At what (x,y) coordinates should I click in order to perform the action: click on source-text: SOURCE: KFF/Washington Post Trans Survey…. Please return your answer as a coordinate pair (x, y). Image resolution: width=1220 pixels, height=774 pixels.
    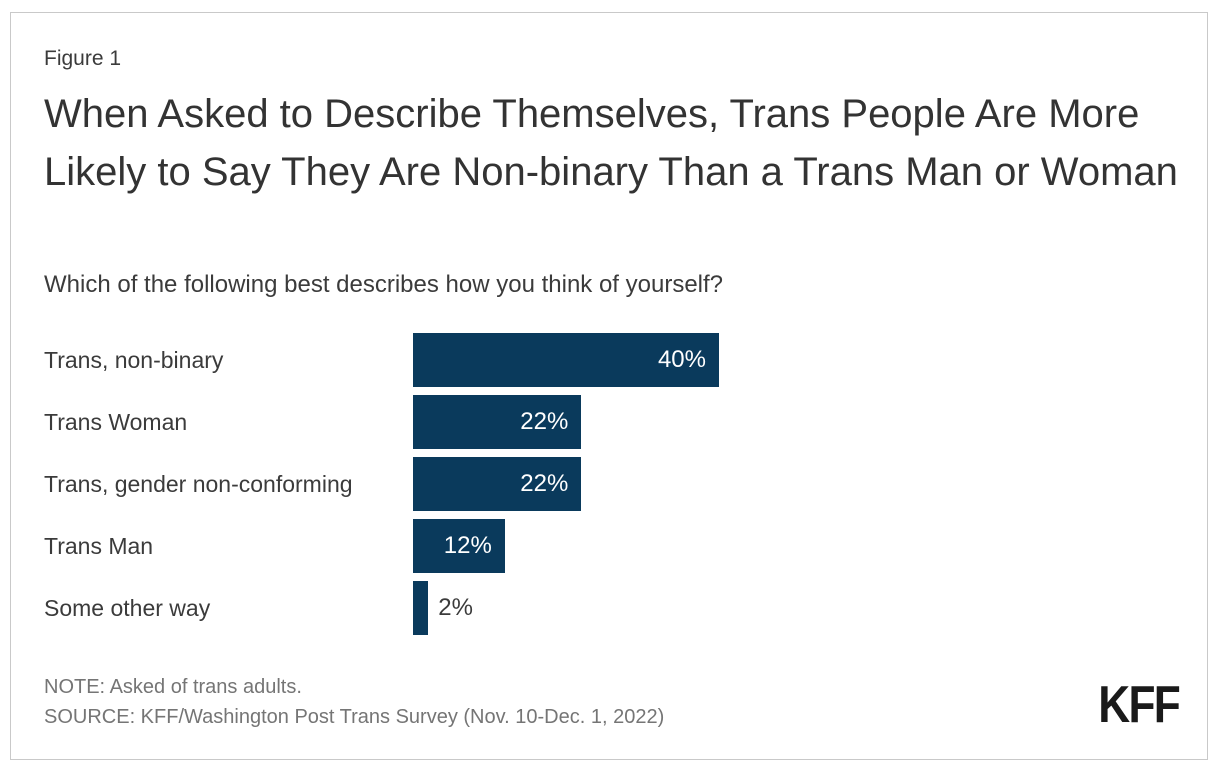
    Looking at the image, I should click on (354, 717).